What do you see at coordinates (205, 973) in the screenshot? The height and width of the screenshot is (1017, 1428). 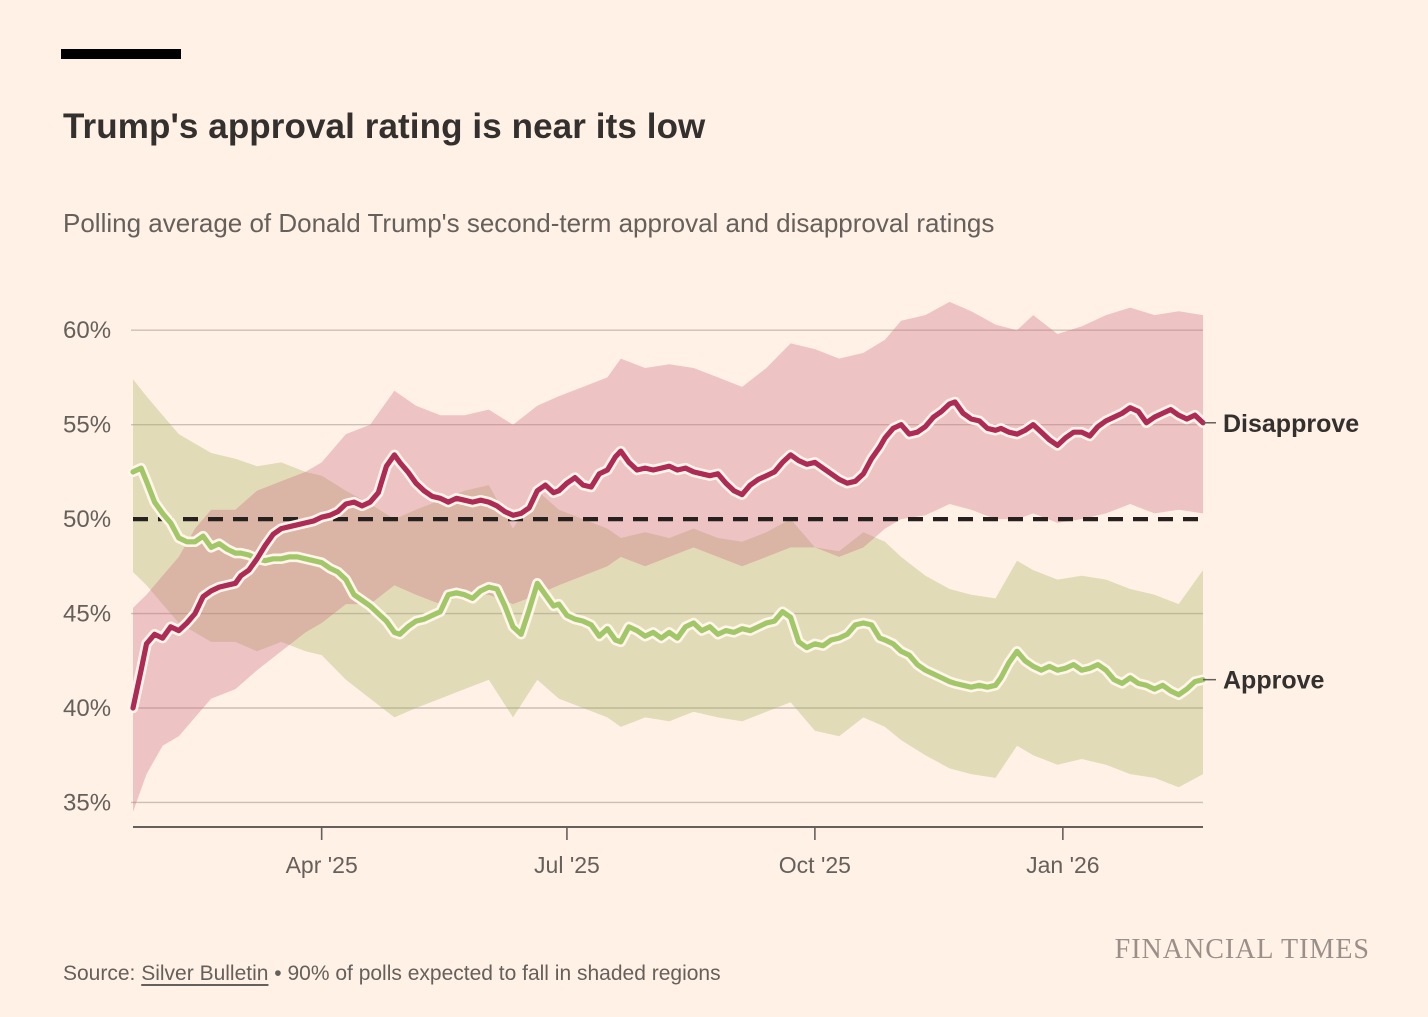 I see `source-link: Silver Bulletin` at bounding box center [205, 973].